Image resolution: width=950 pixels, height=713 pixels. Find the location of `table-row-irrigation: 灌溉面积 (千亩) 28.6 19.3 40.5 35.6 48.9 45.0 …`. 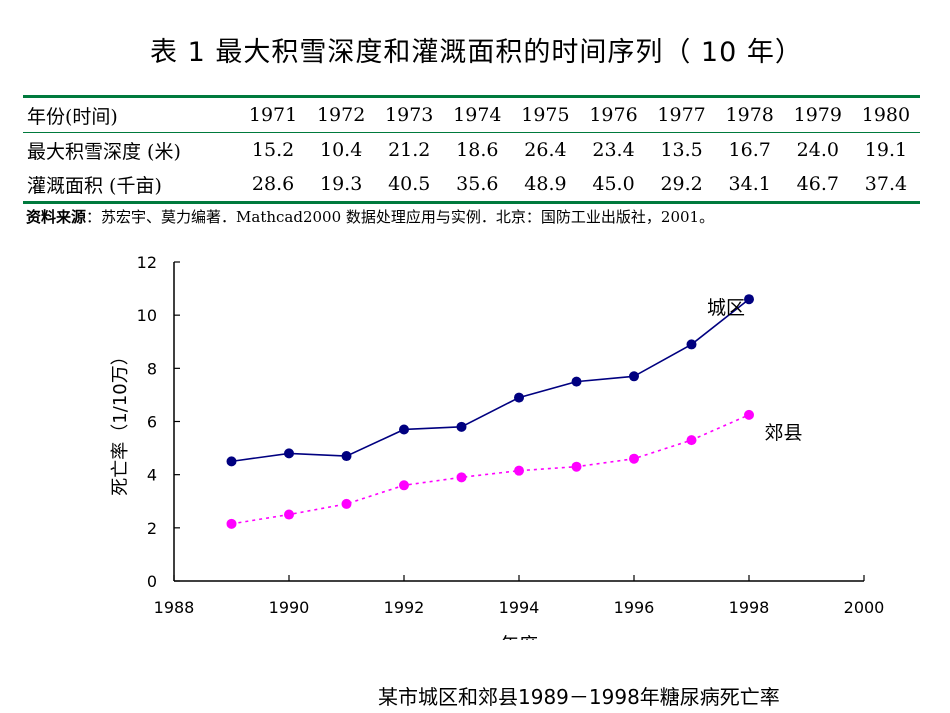

table-row-irrigation: 灌溉面积 (千亩) 28.6 19.3 40.5 35.6 48.9 45.0 … is located at coordinates (471, 184).